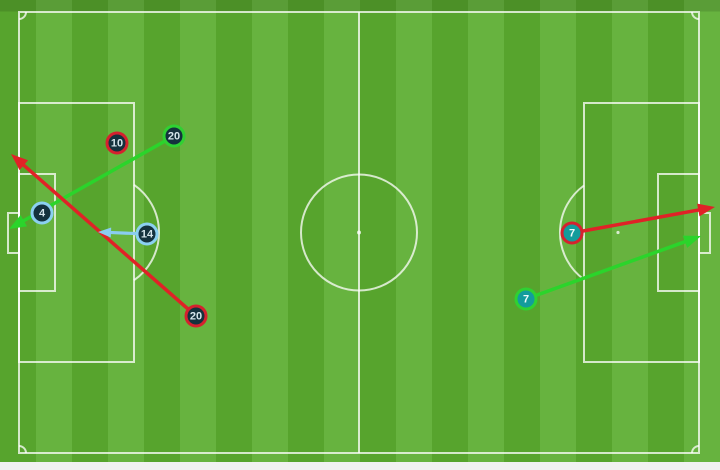  I want to click on red-arrow-right, so click(643, 219).